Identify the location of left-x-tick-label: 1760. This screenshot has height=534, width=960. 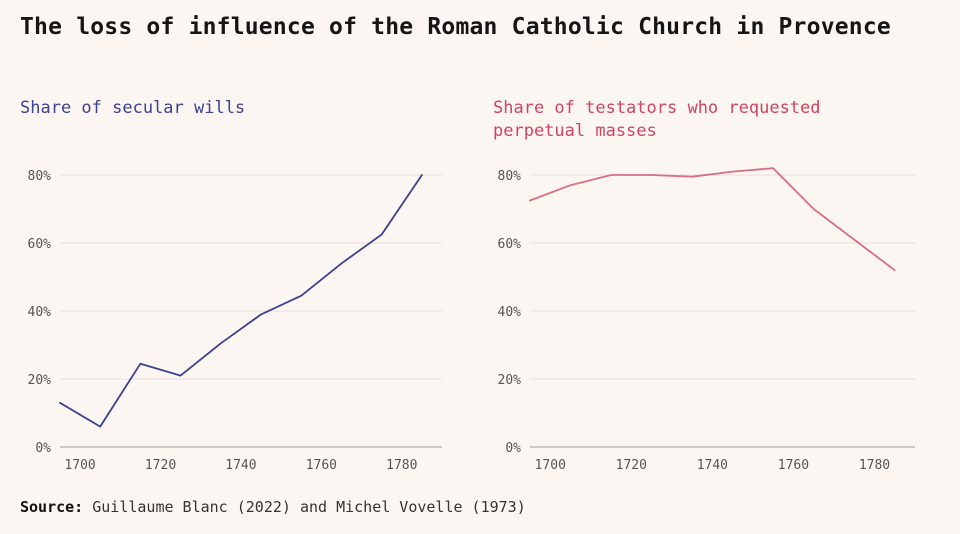
(321, 465).